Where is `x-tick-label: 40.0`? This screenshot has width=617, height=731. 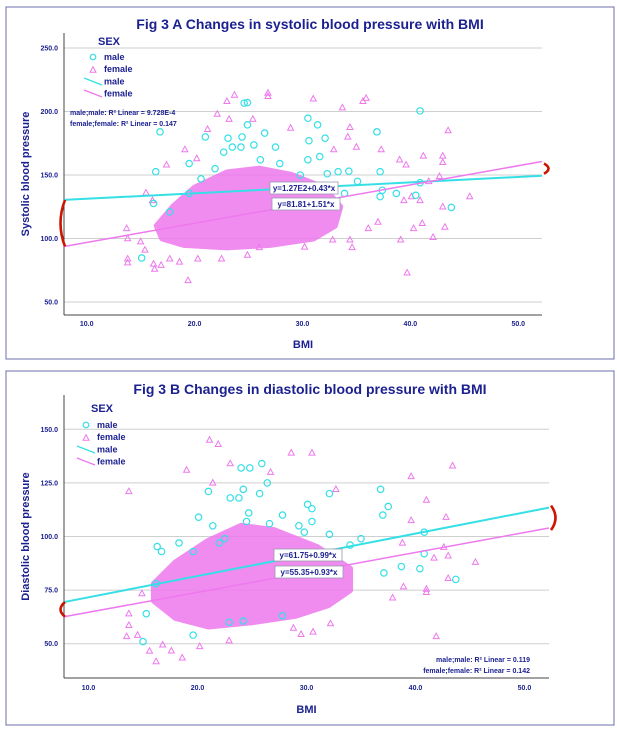
x-tick-label: 40.0 is located at coordinates (416, 688).